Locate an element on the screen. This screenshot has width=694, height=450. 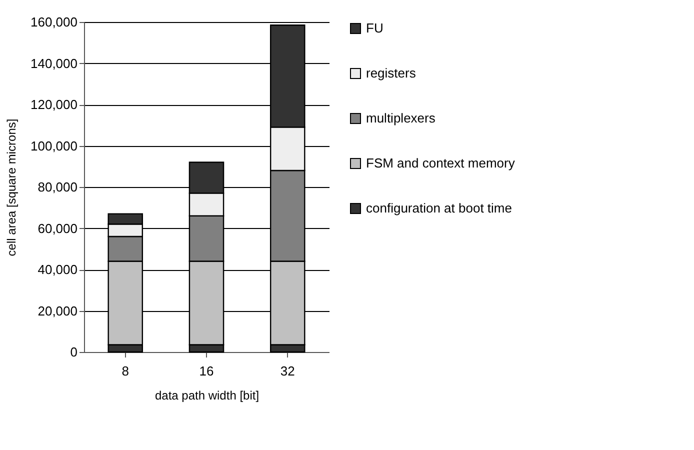
x-tick-label: 16 is located at coordinates (206, 371).